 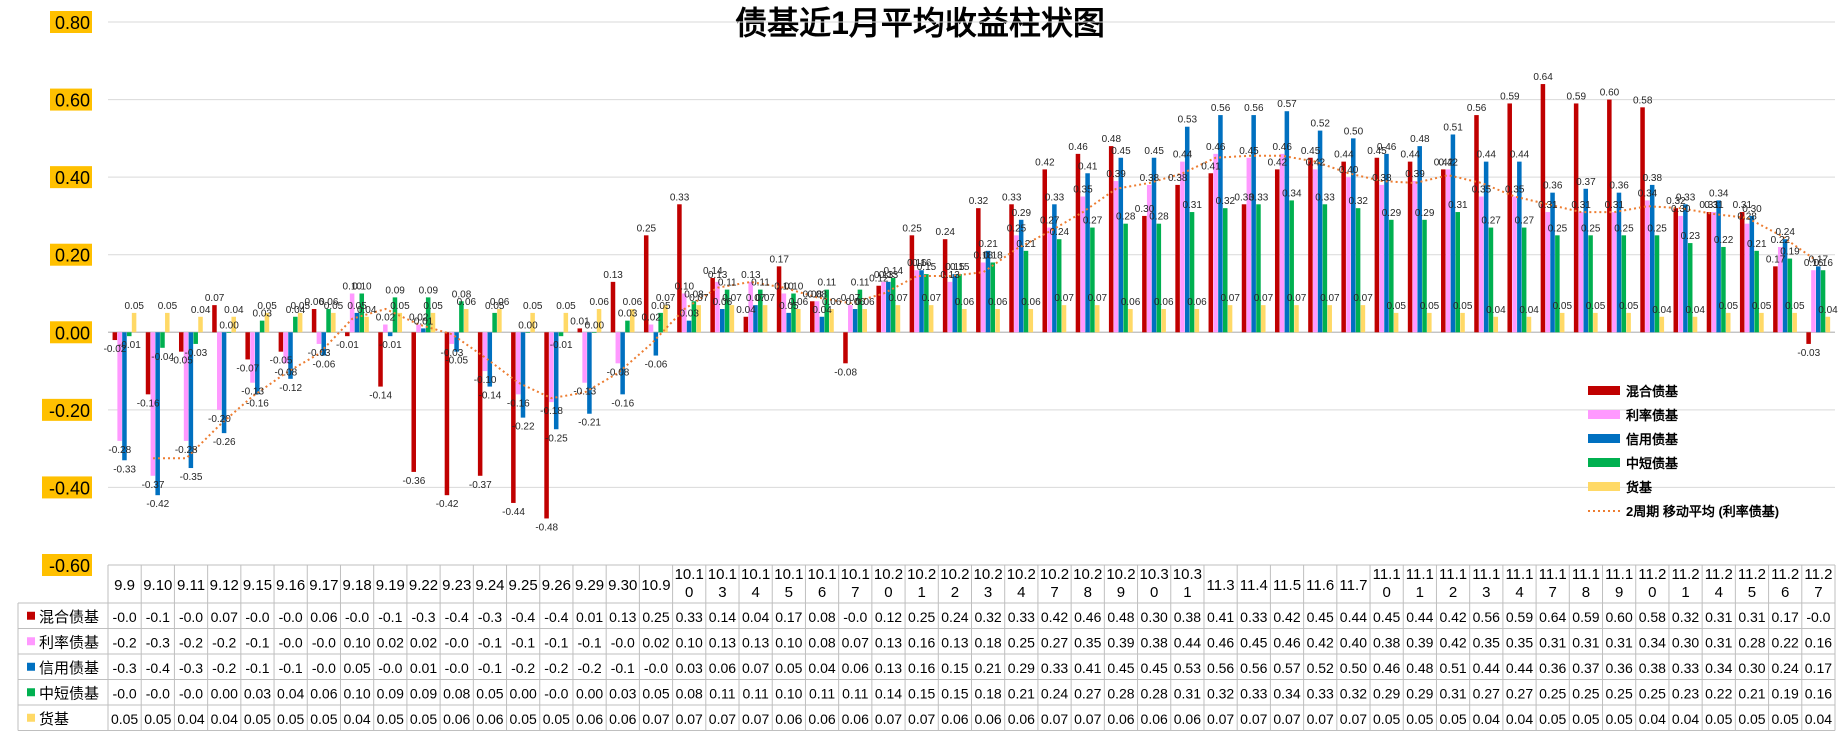 I want to click on legend-label: 货基, so click(x=1639, y=487).